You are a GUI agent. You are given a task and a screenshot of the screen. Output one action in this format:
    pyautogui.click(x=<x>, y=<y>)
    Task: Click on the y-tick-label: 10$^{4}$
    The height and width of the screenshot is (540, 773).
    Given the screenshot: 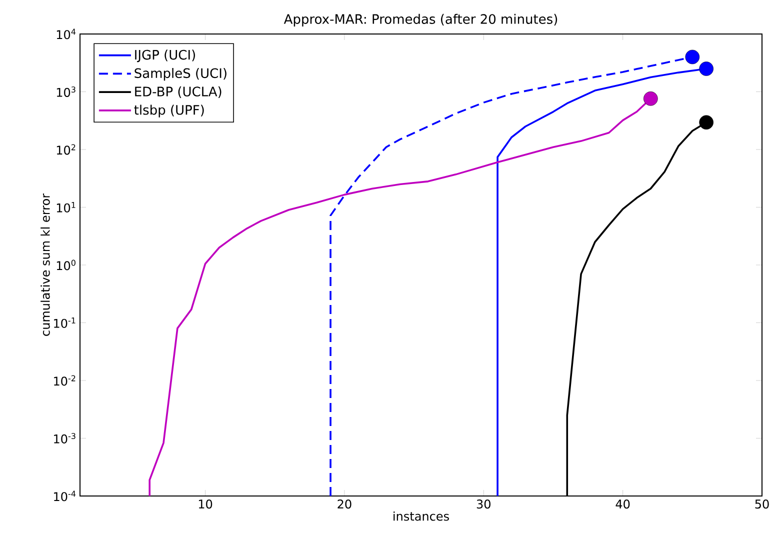 What is the action you would take?
    pyautogui.click(x=66, y=34)
    